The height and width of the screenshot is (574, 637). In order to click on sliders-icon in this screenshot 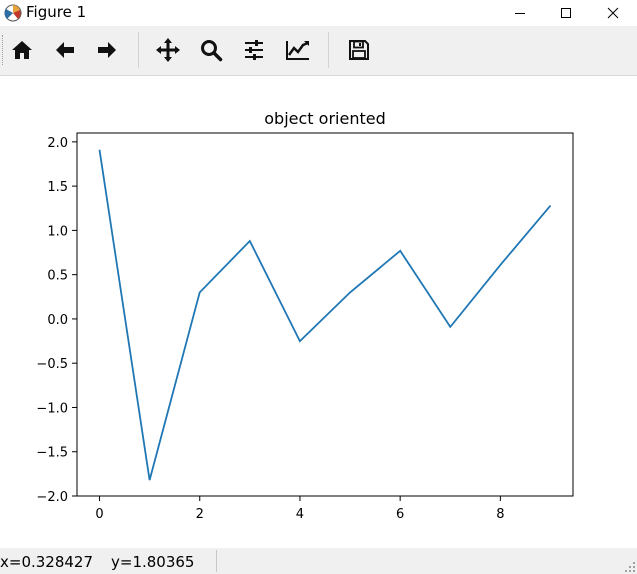, I will do `click(254, 50)`.